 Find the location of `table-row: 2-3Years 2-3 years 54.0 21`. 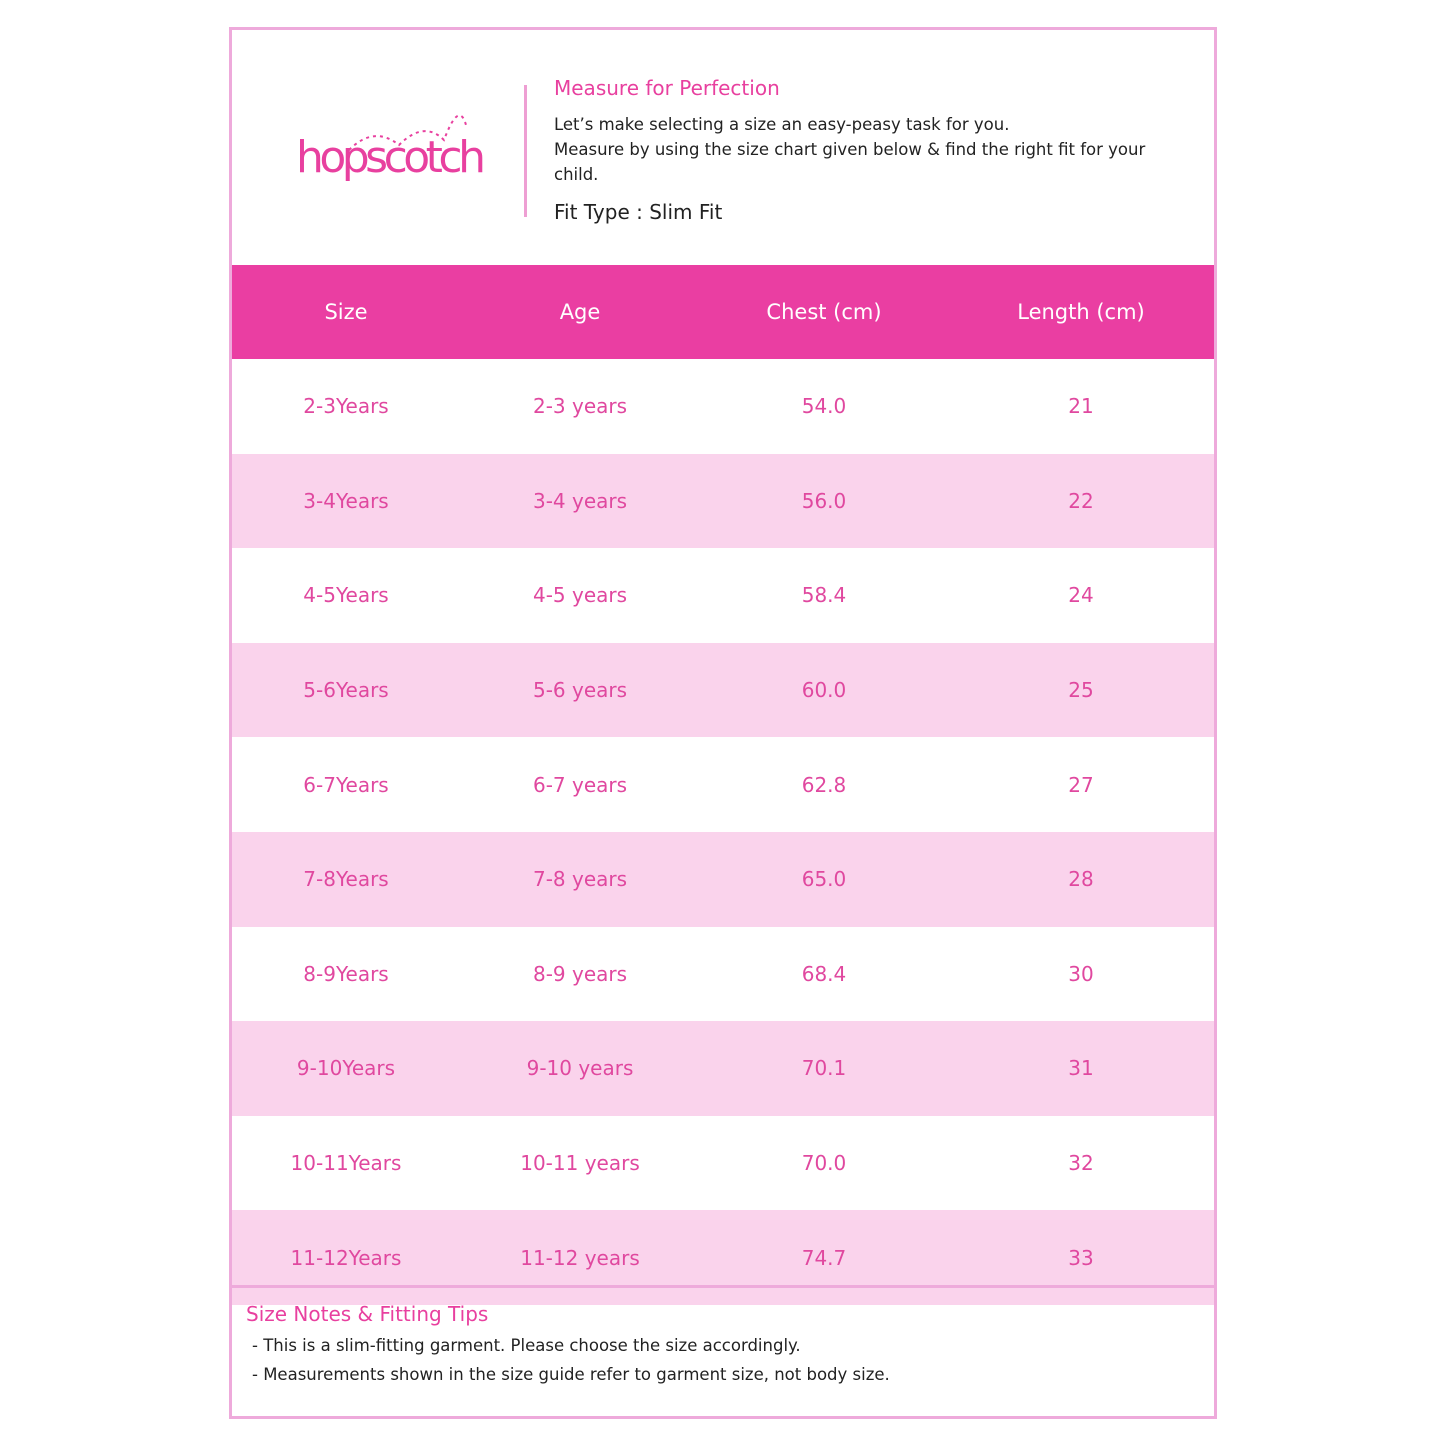

table-row: 2-3Years 2-3 years 54.0 21 is located at coordinates (723, 406).